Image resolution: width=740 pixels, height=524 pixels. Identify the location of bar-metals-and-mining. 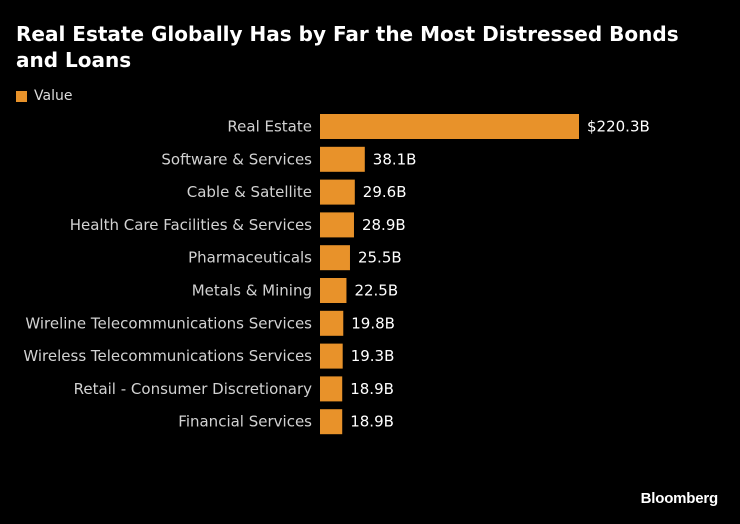
(333, 290).